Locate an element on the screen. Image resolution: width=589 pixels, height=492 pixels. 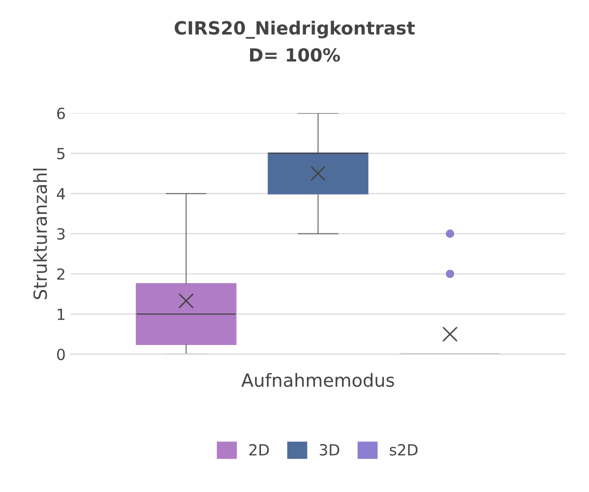
y-tick-label: 4 is located at coordinates (60, 194).